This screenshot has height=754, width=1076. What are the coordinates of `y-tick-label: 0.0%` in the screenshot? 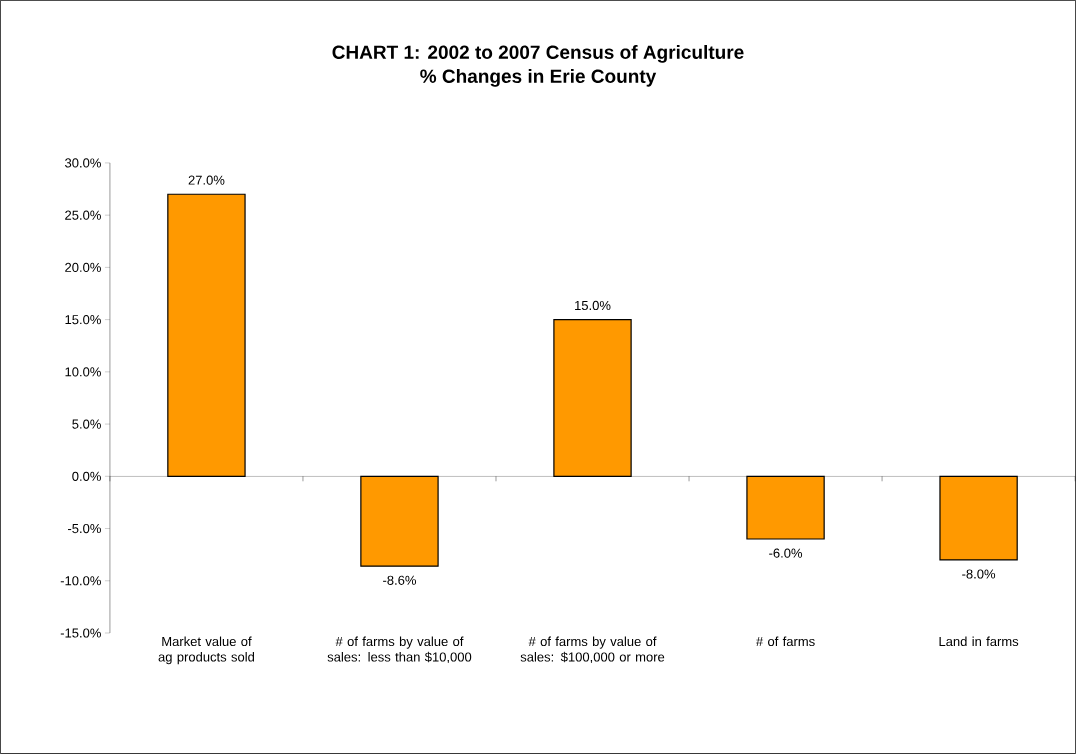 It's located at (86, 476).